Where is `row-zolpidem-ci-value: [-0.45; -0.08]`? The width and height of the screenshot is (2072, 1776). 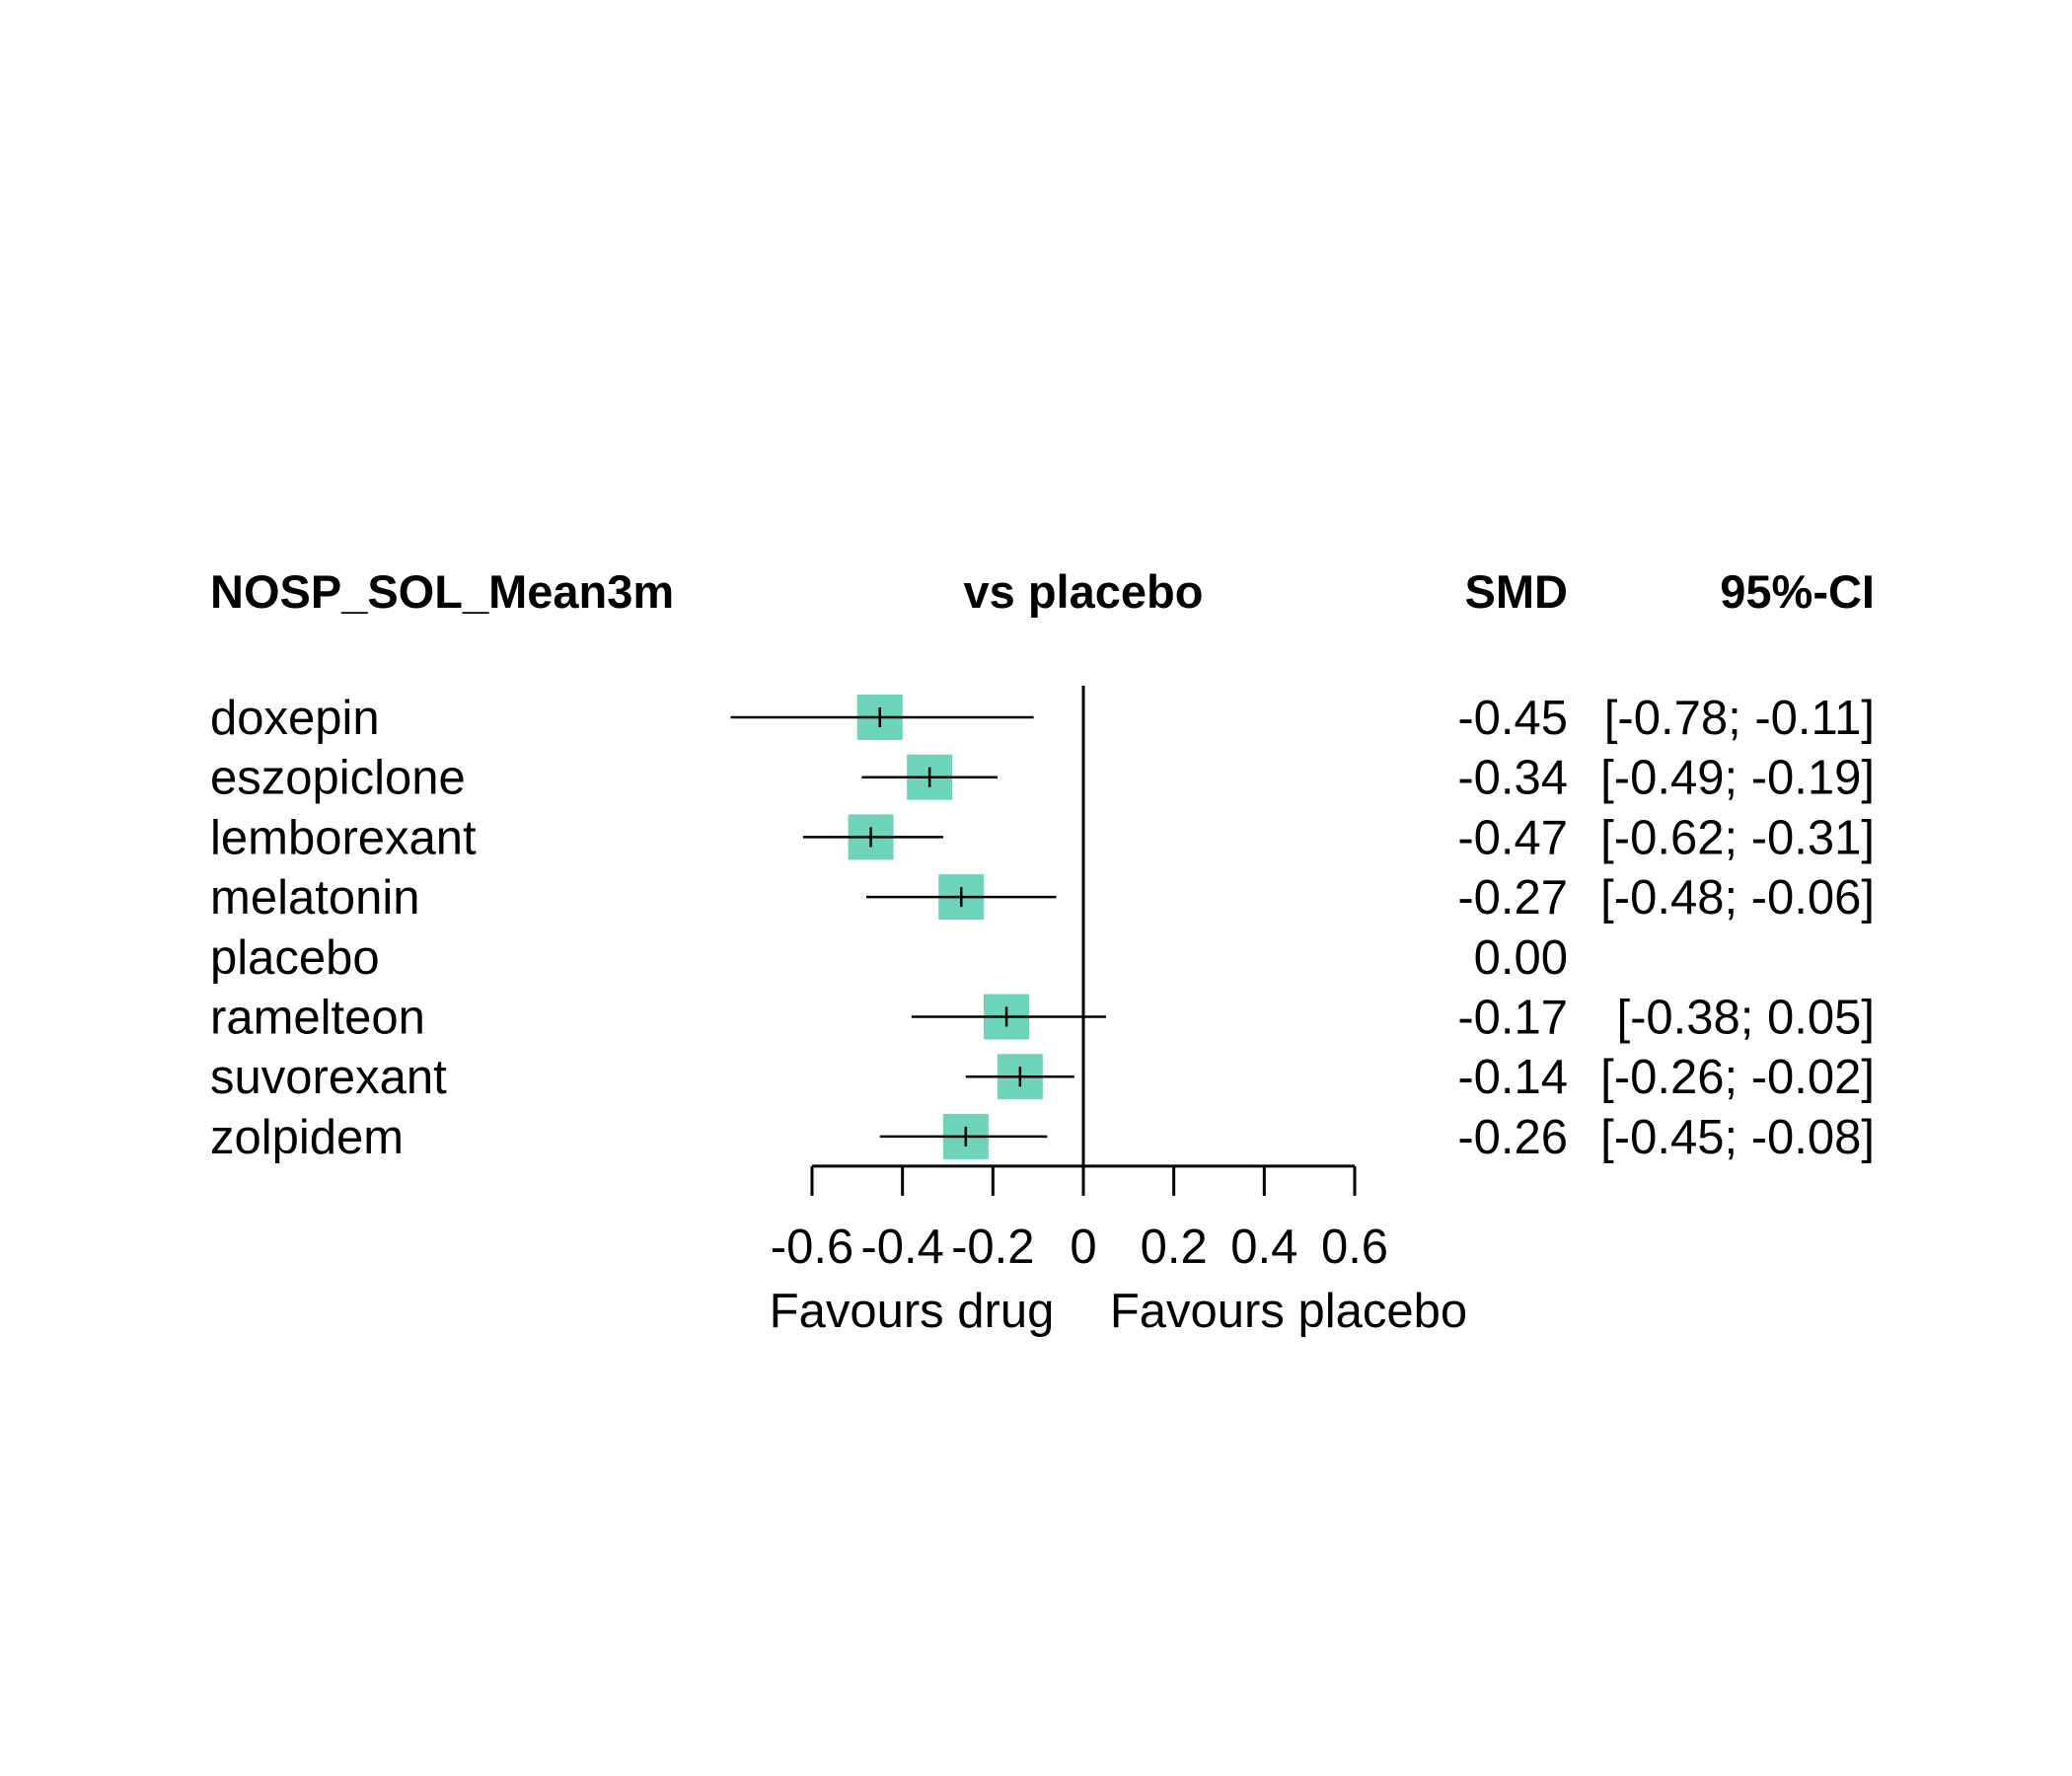
row-zolpidem-ci-value: [-0.45; -0.08] is located at coordinates (1737, 1137).